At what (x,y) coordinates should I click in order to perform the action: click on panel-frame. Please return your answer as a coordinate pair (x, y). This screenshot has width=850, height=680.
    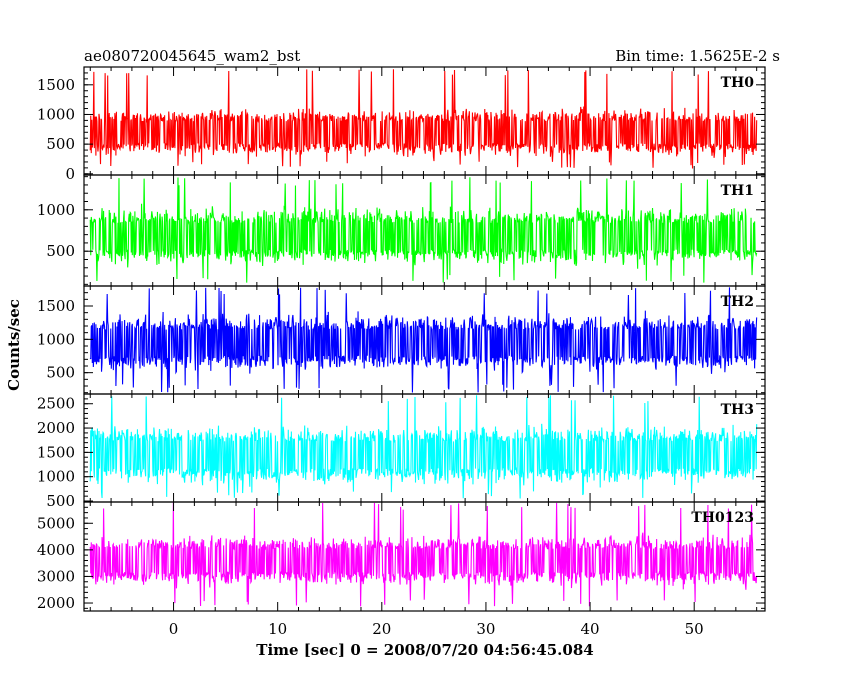
    Looking at the image, I should click on (424, 556).